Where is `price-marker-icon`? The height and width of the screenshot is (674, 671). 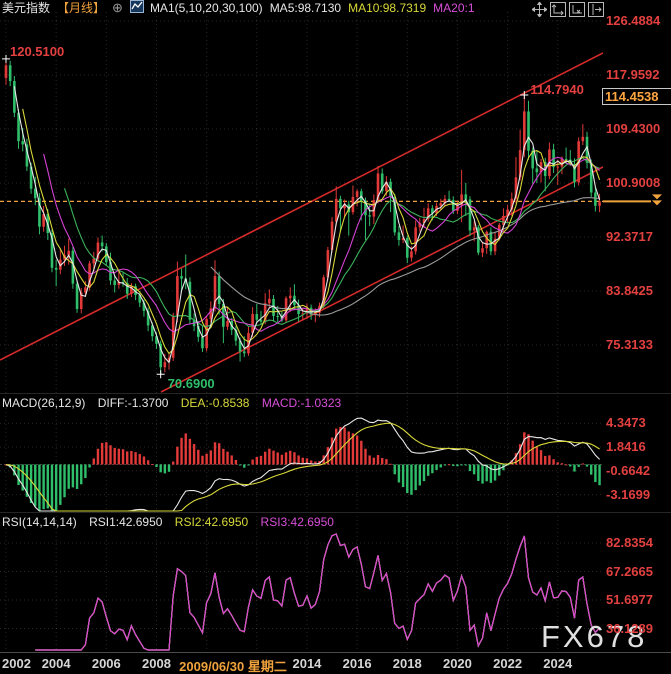 price-marker-icon is located at coordinates (657, 200).